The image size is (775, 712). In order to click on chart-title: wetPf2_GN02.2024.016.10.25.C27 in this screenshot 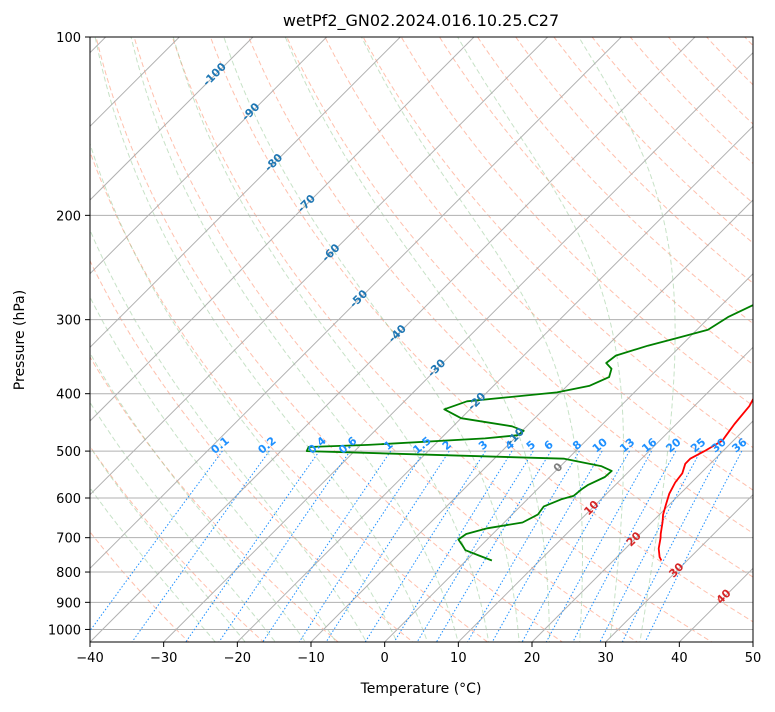, I will do `click(421, 21)`.